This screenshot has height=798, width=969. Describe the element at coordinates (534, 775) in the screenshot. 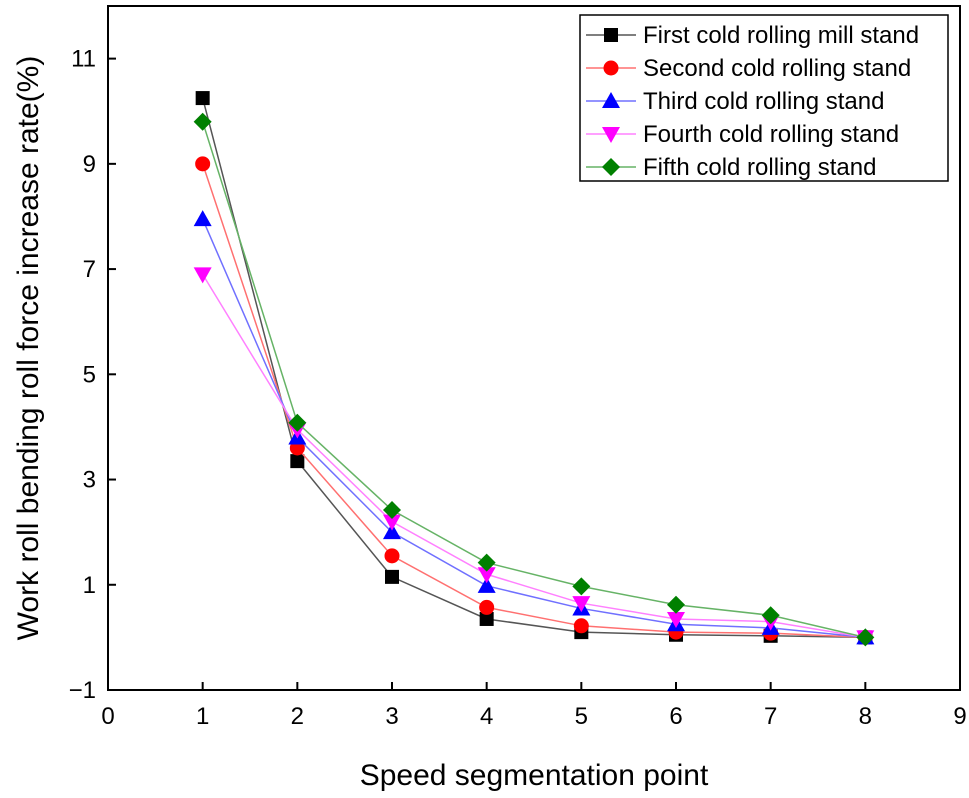

I see `x-axis-title: Speed segmentation point` at that location.